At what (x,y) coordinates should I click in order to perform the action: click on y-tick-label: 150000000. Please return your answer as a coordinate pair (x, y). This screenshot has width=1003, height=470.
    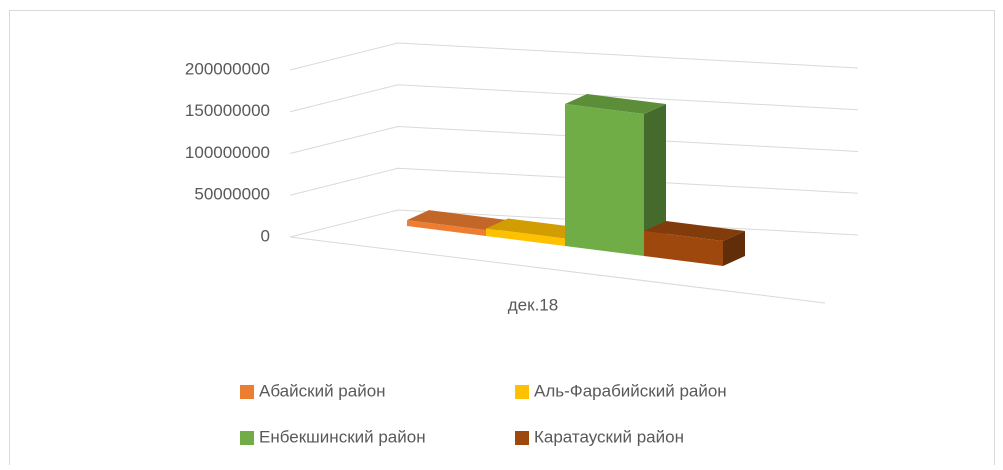
    Looking at the image, I should click on (227, 110).